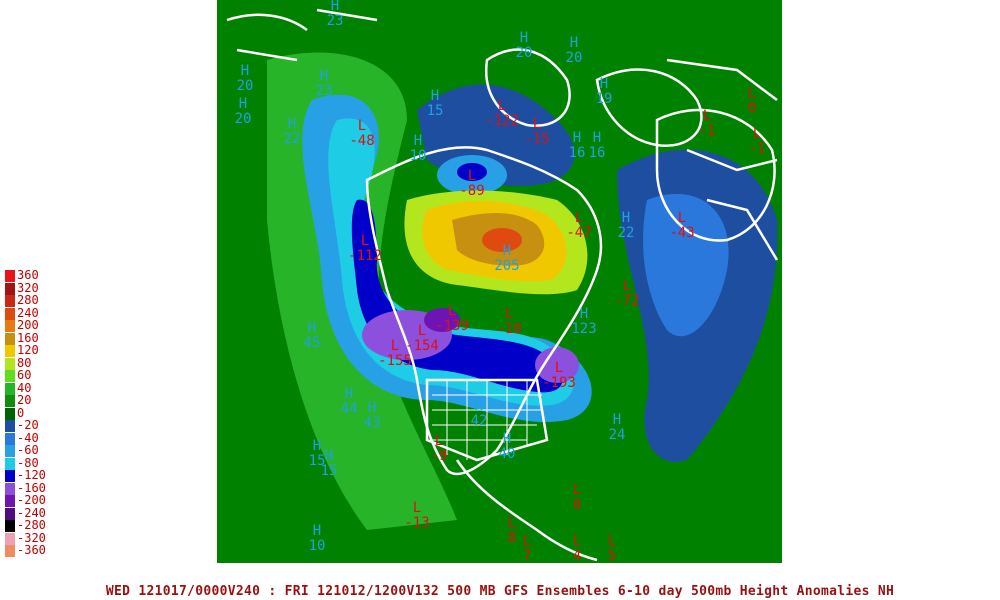 Image resolution: width=1000 pixels, height=600 pixels. I want to click on svg-text: 8, so click(512, 538).